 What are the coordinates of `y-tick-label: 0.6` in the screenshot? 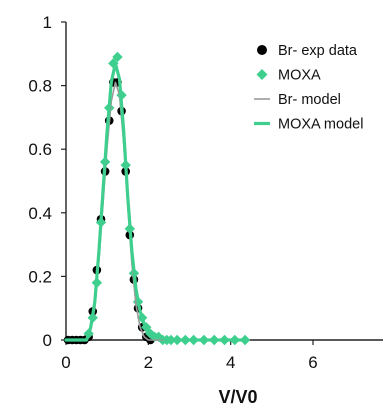 It's located at (40, 149).